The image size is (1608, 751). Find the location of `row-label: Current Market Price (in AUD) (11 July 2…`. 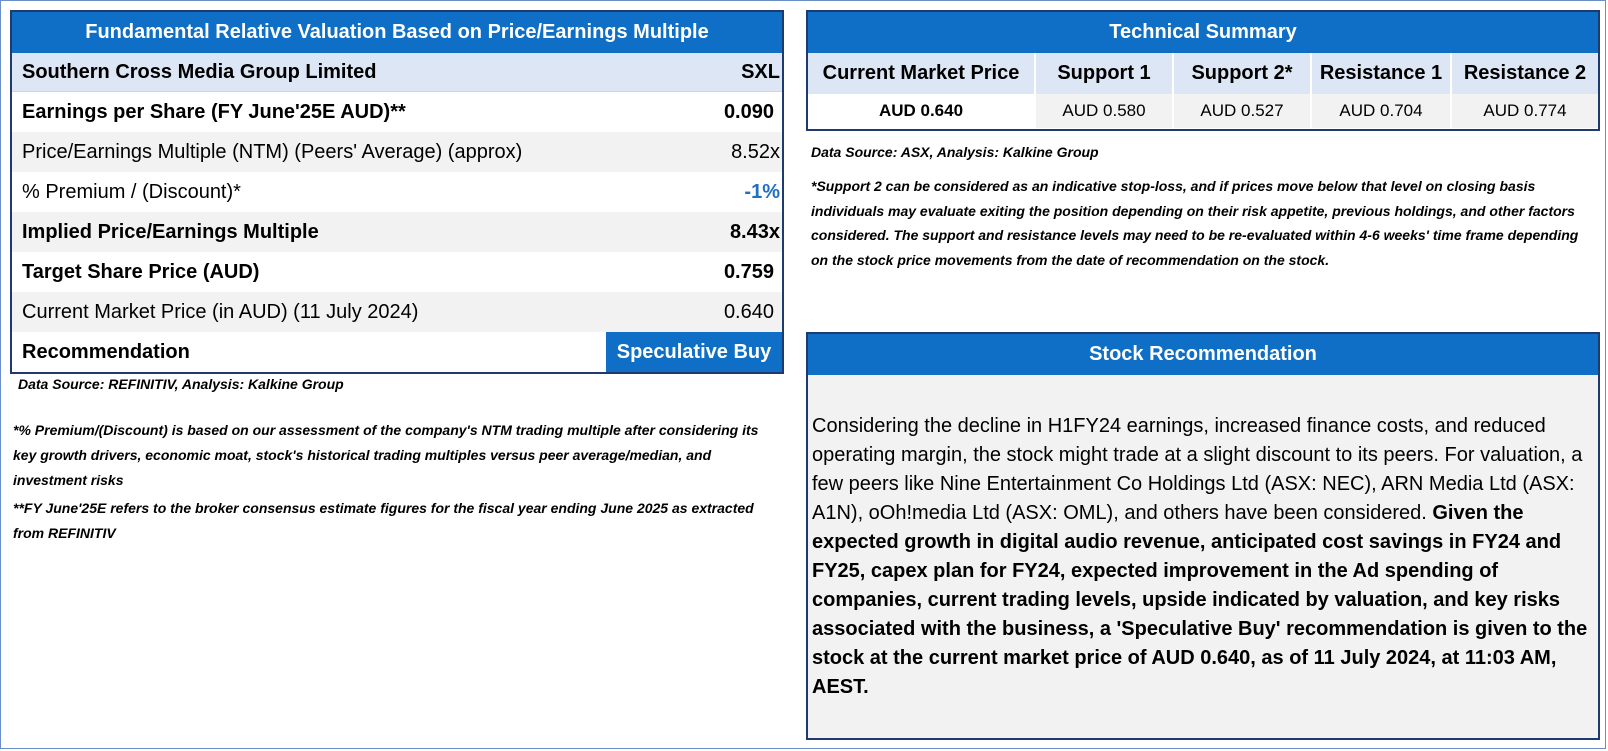

row-label: Current Market Price (in AUD) (11 July 2… is located at coordinates (220, 312).